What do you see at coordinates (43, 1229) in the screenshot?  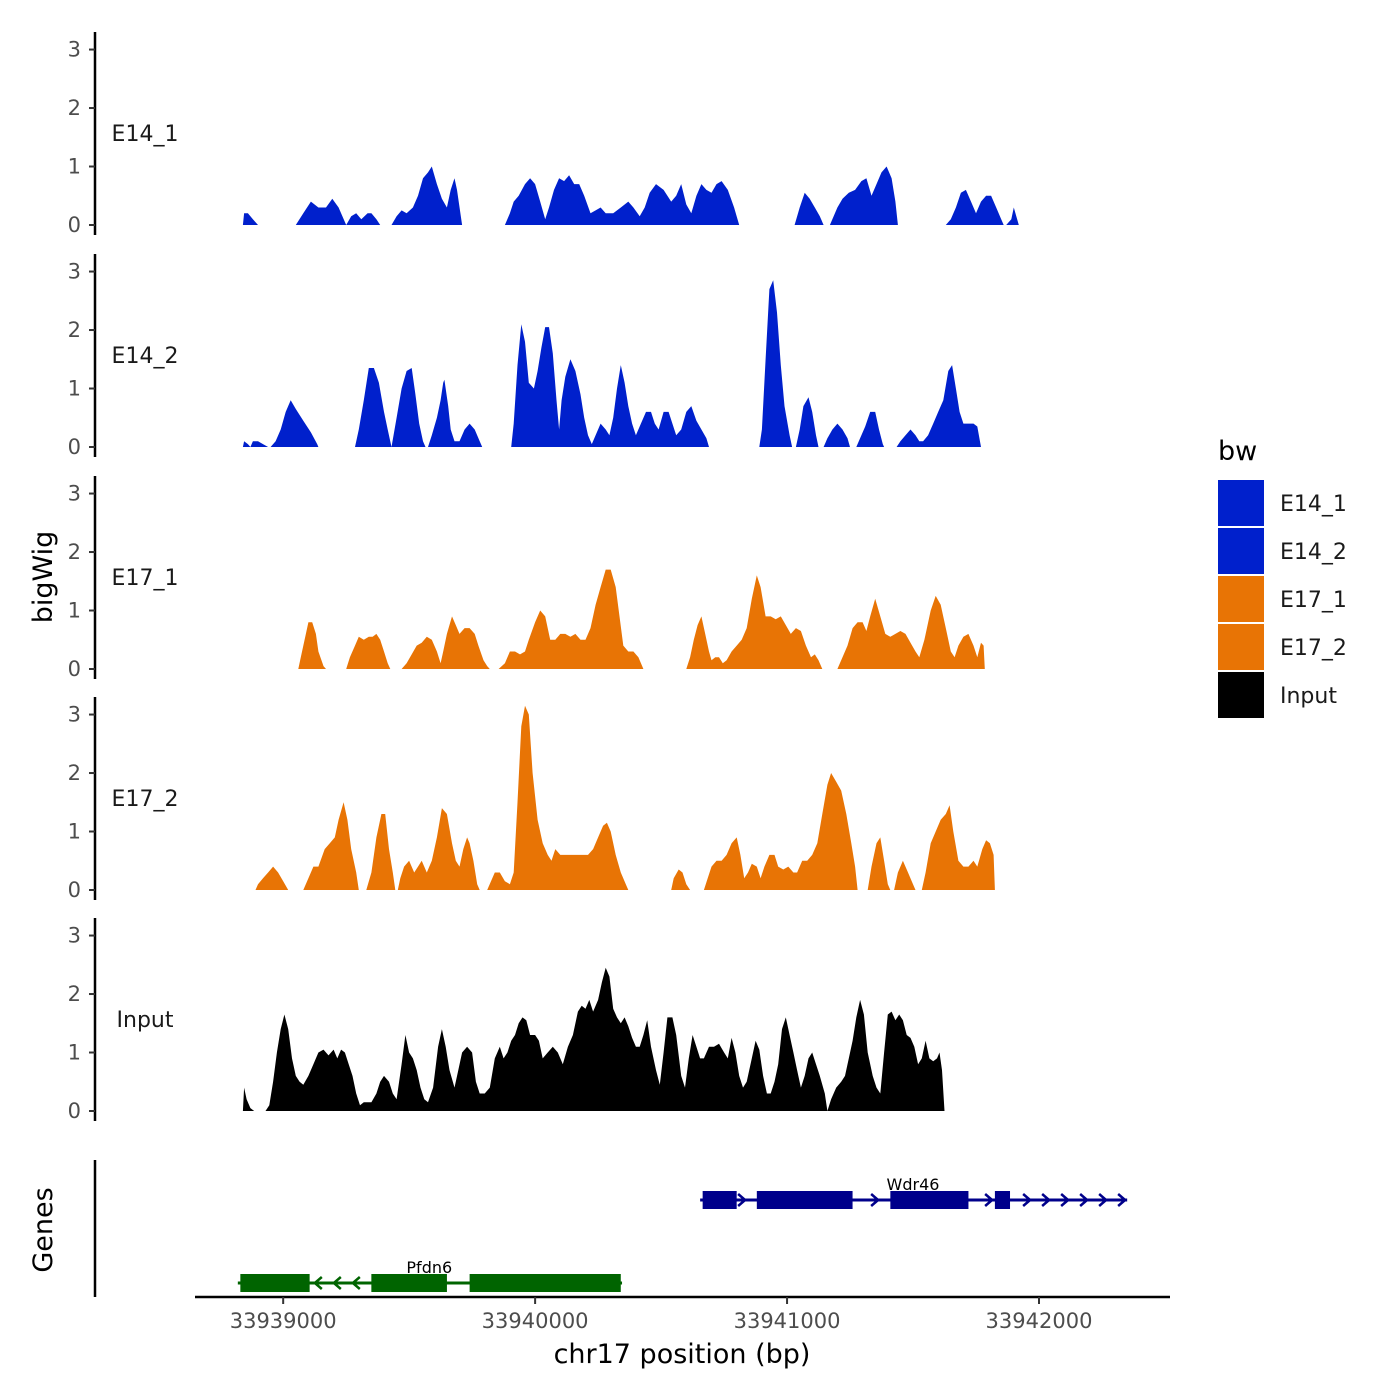 I see `genes-axis-title: Genes` at bounding box center [43, 1229].